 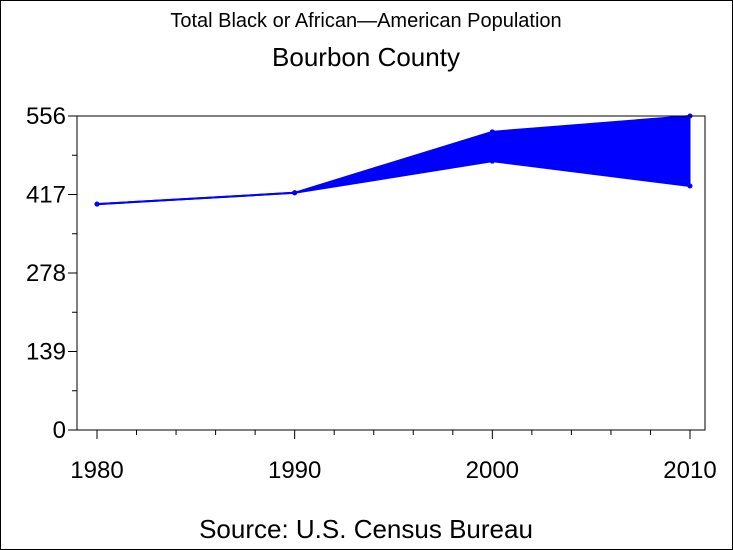 What do you see at coordinates (366, 57) in the screenshot?
I see `chart-subtitle: Bourbon County` at bounding box center [366, 57].